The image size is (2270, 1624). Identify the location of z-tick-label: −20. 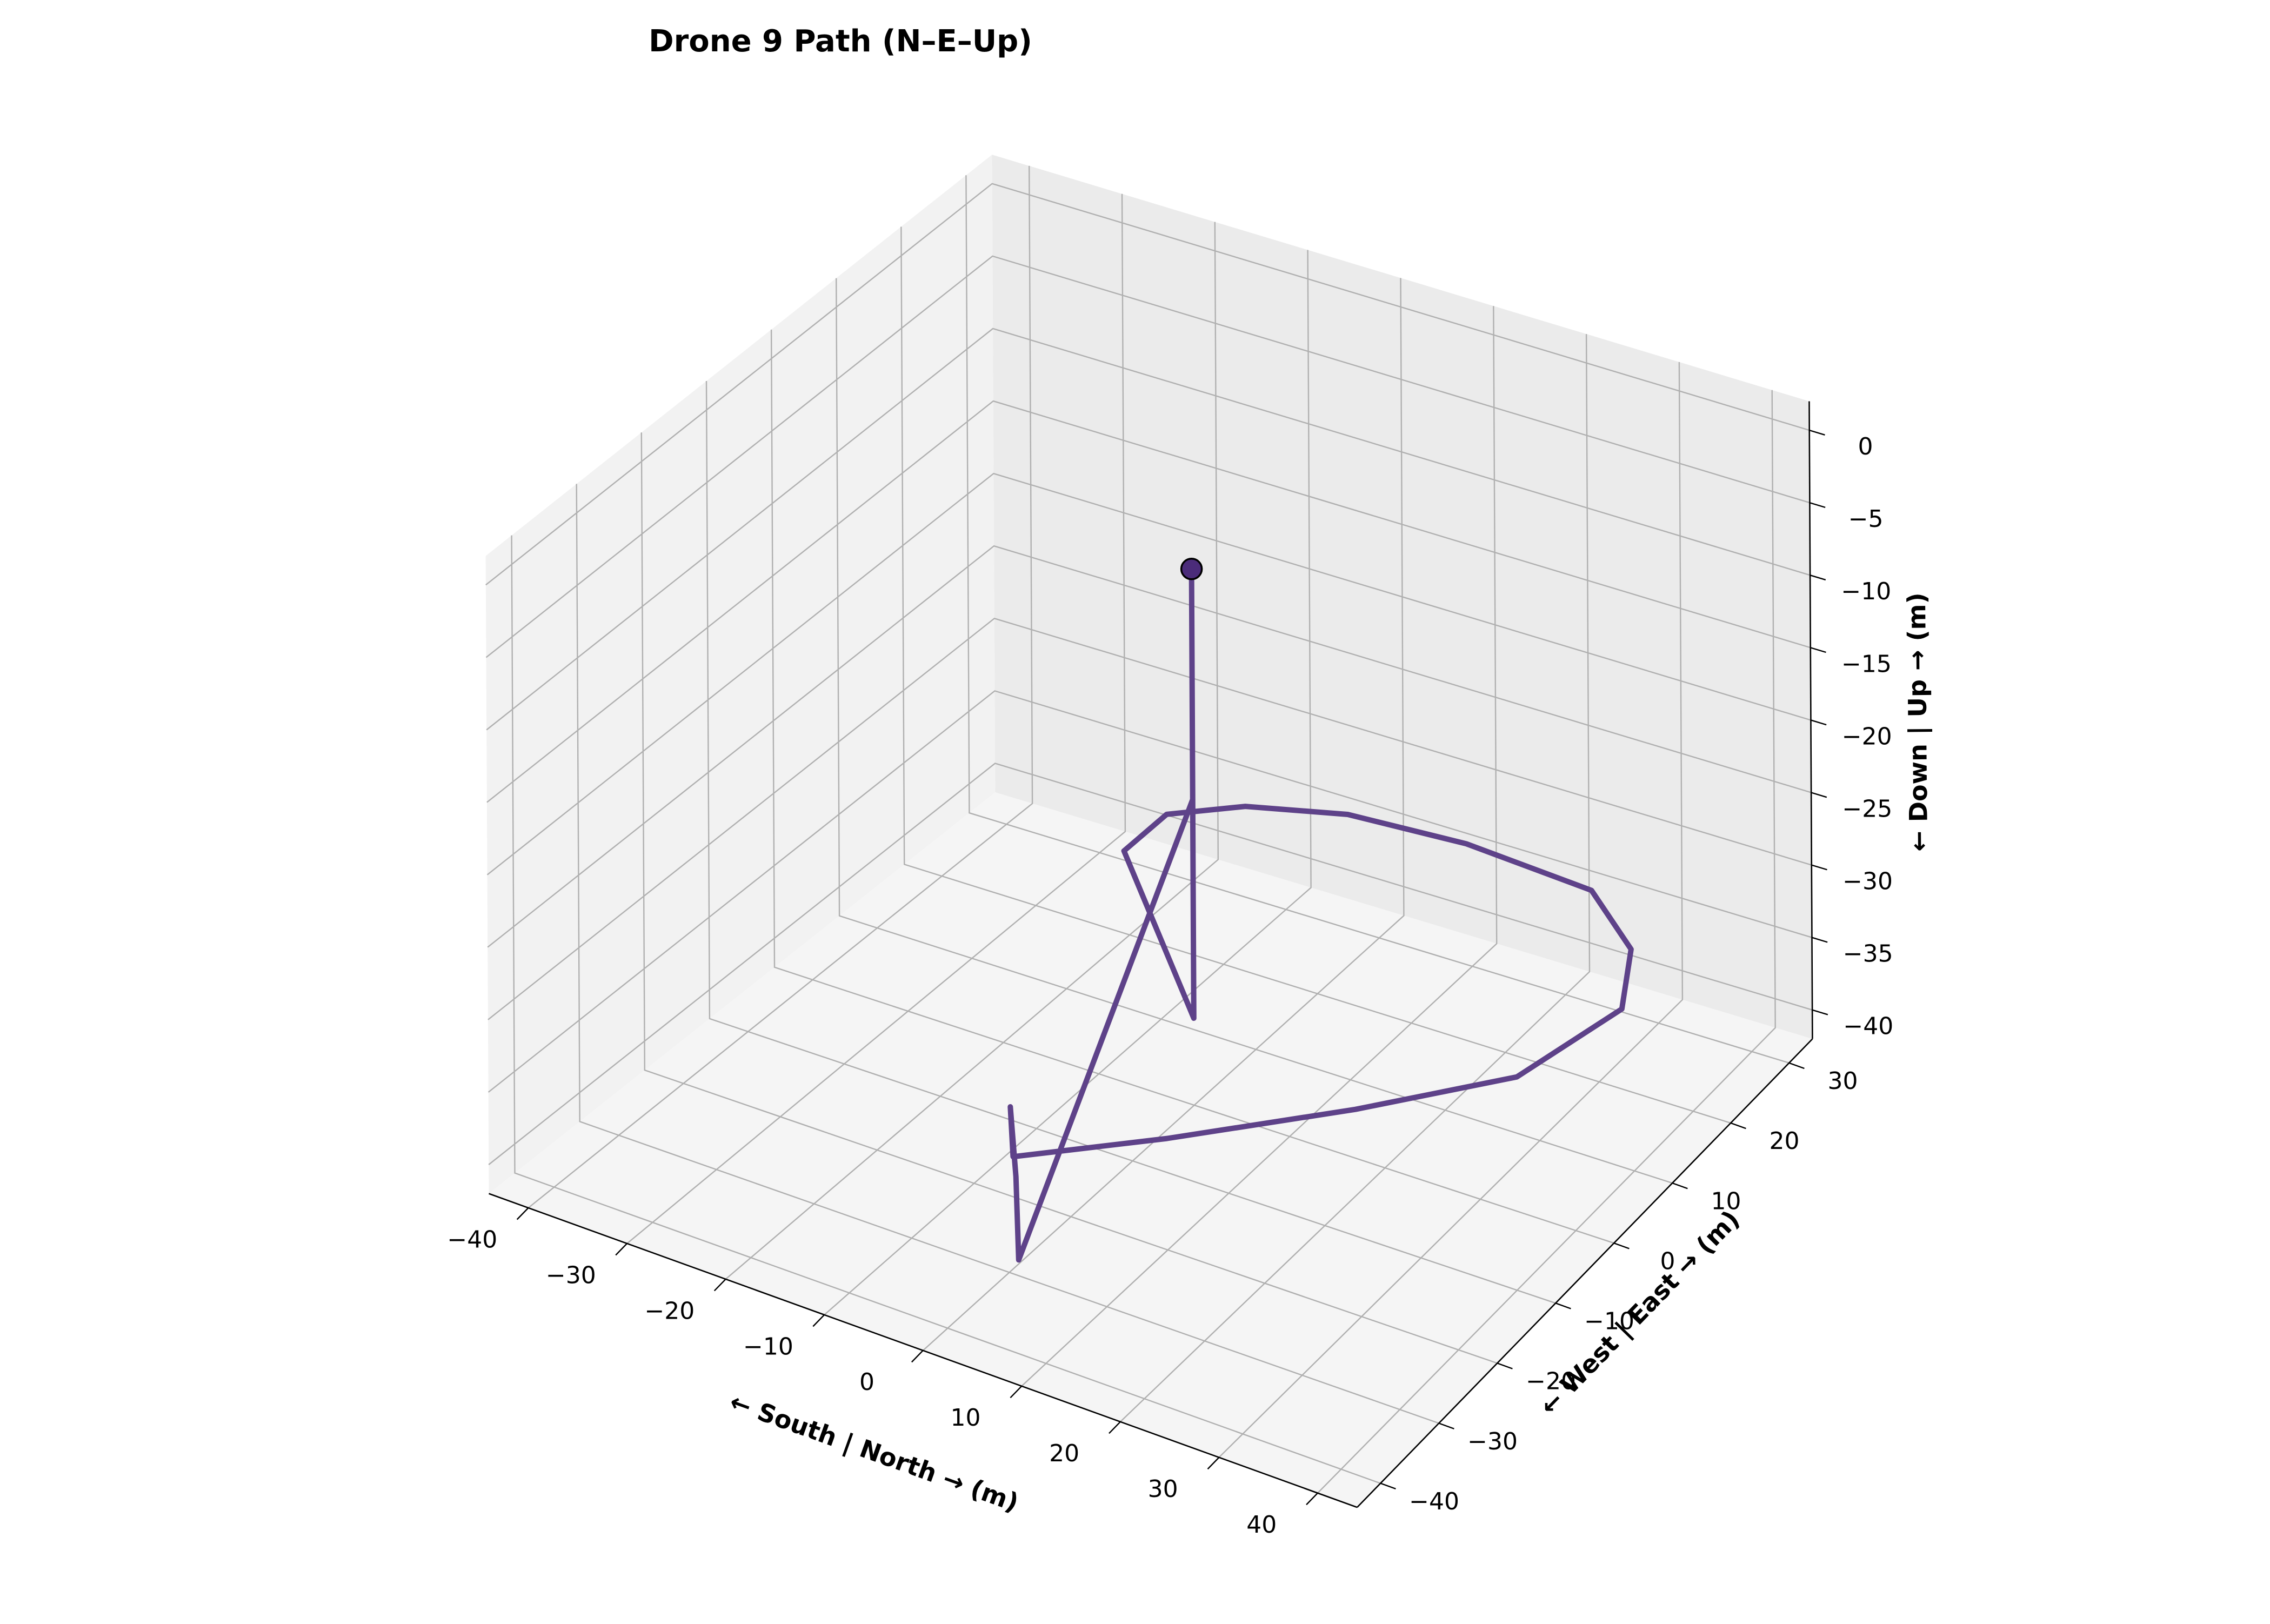
(1867, 736).